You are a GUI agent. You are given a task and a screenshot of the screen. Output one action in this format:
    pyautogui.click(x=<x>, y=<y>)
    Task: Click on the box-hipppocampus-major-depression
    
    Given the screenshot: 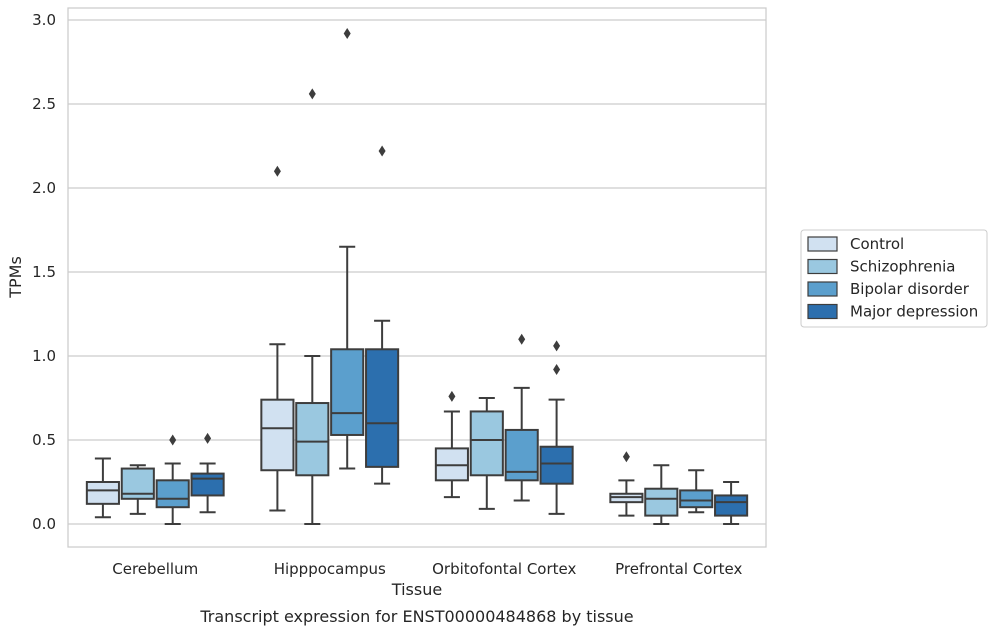 What is the action you would take?
    pyautogui.click(x=382, y=315)
    